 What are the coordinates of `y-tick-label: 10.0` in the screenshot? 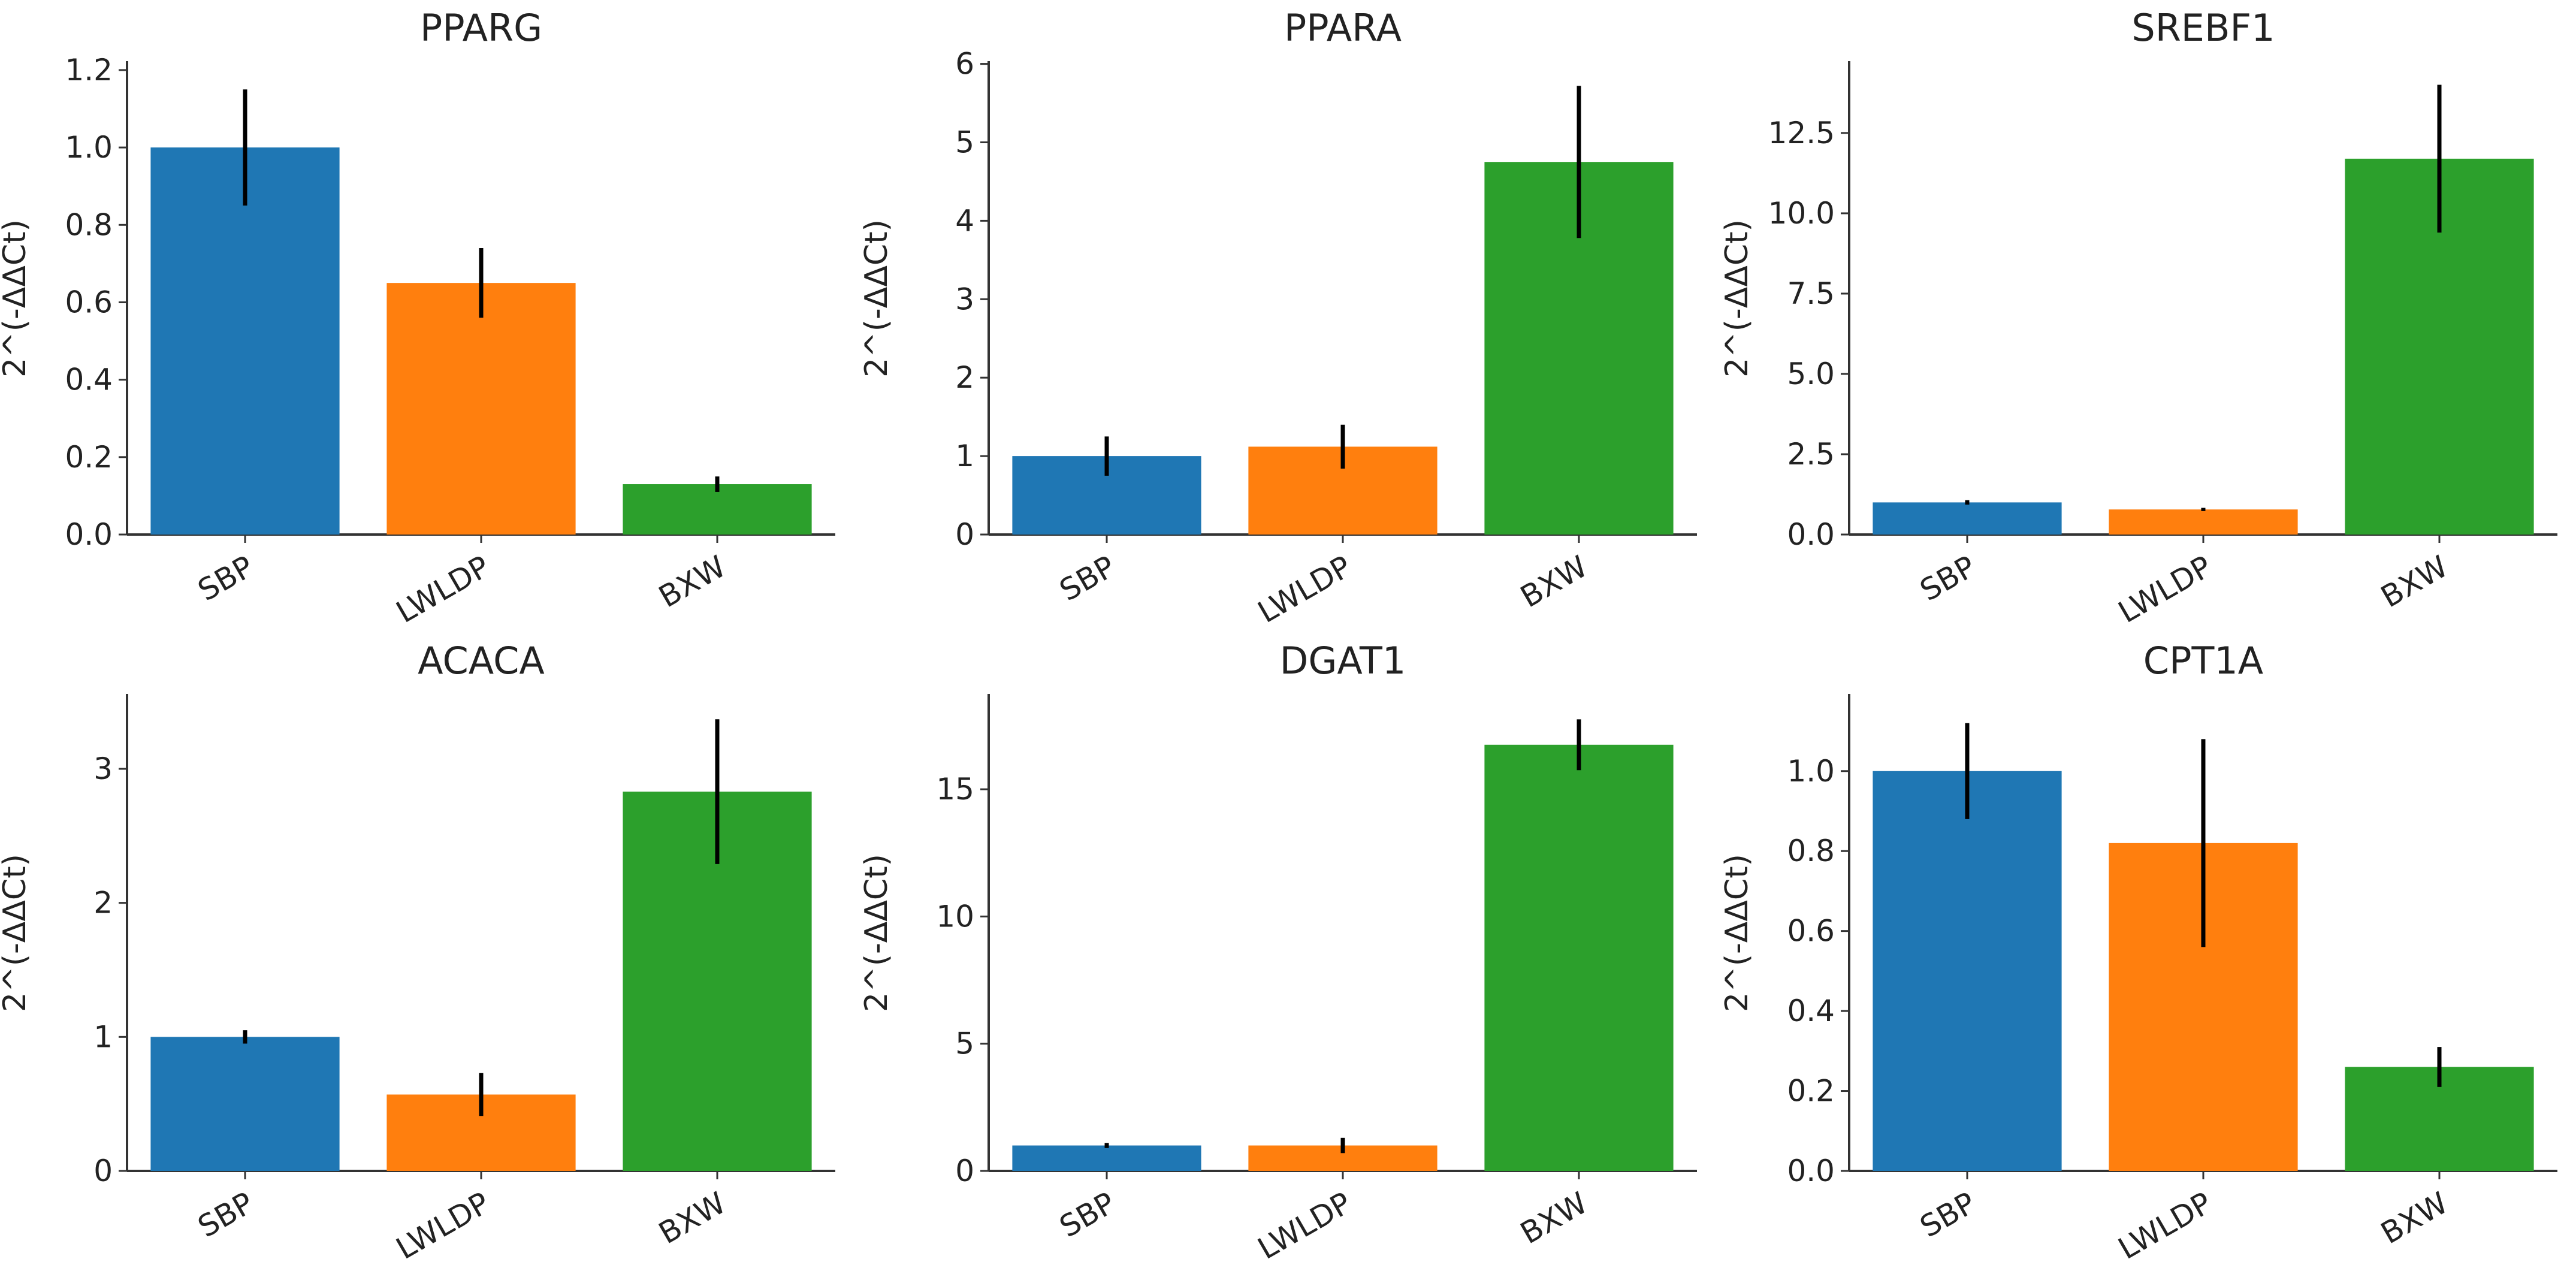 It's located at (1802, 213).